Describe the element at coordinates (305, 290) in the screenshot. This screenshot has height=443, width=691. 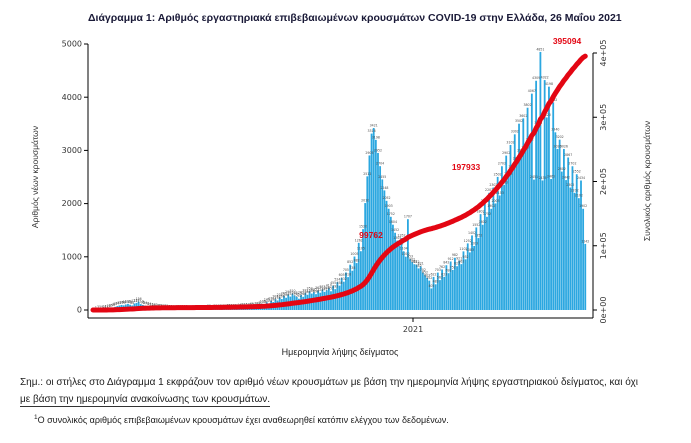
I see `svg-text: 322` at that location.